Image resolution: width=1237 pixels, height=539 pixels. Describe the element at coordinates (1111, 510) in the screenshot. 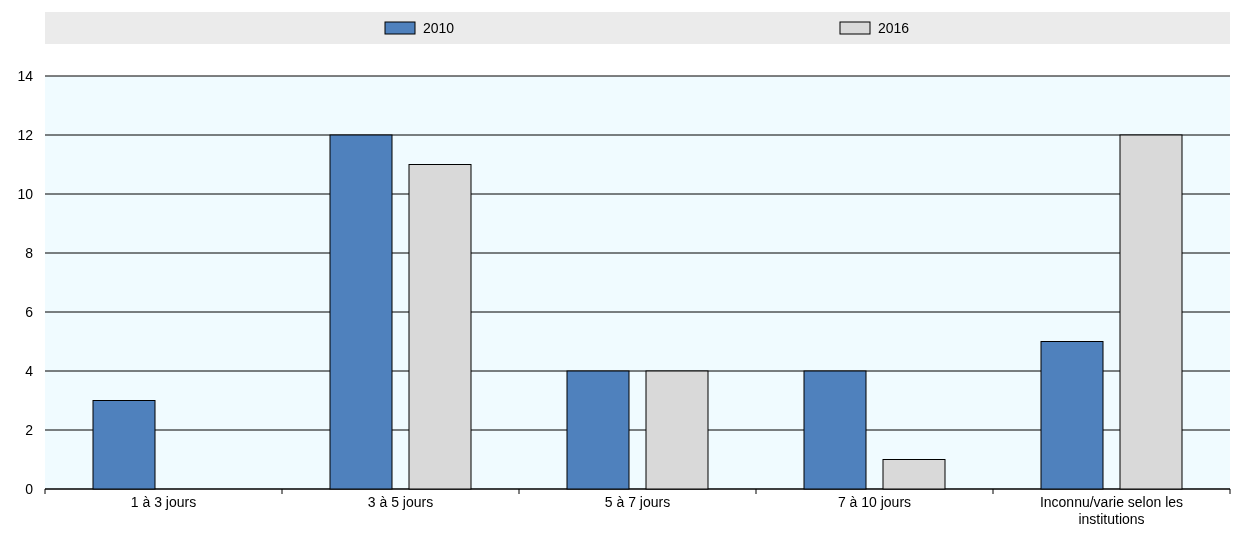

I see `x-tick-label: Inconnu/varie selon les institutions` at that location.